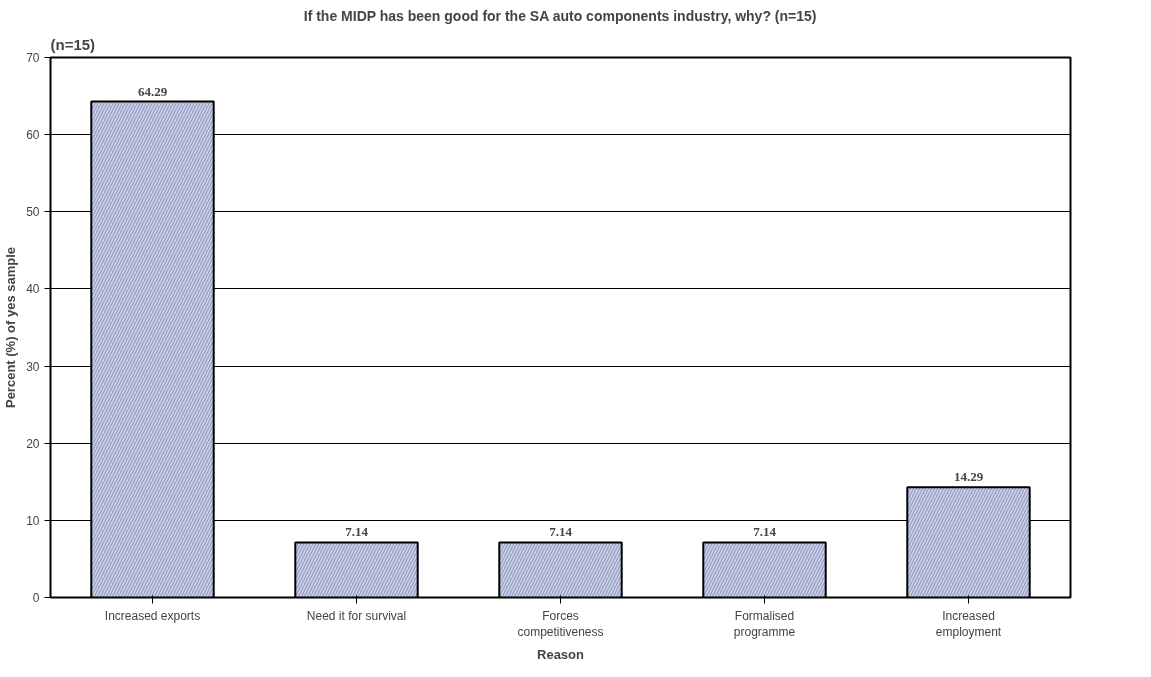 The width and height of the screenshot is (1151, 677). I want to click on y-tick-label: 60, so click(33, 135).